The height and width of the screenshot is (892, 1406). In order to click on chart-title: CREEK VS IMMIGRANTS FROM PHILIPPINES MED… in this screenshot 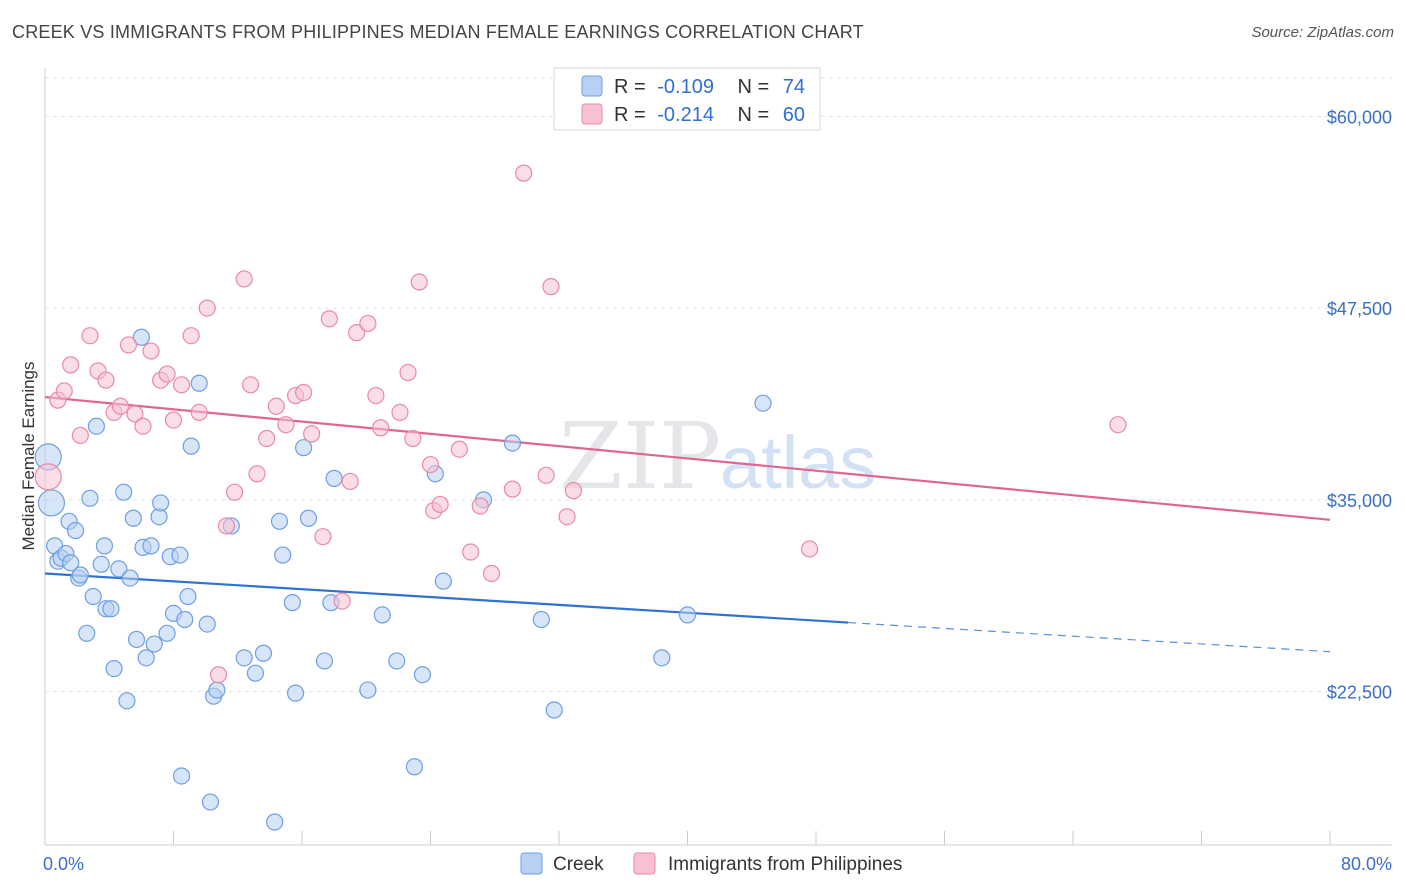, I will do `click(438, 32)`.